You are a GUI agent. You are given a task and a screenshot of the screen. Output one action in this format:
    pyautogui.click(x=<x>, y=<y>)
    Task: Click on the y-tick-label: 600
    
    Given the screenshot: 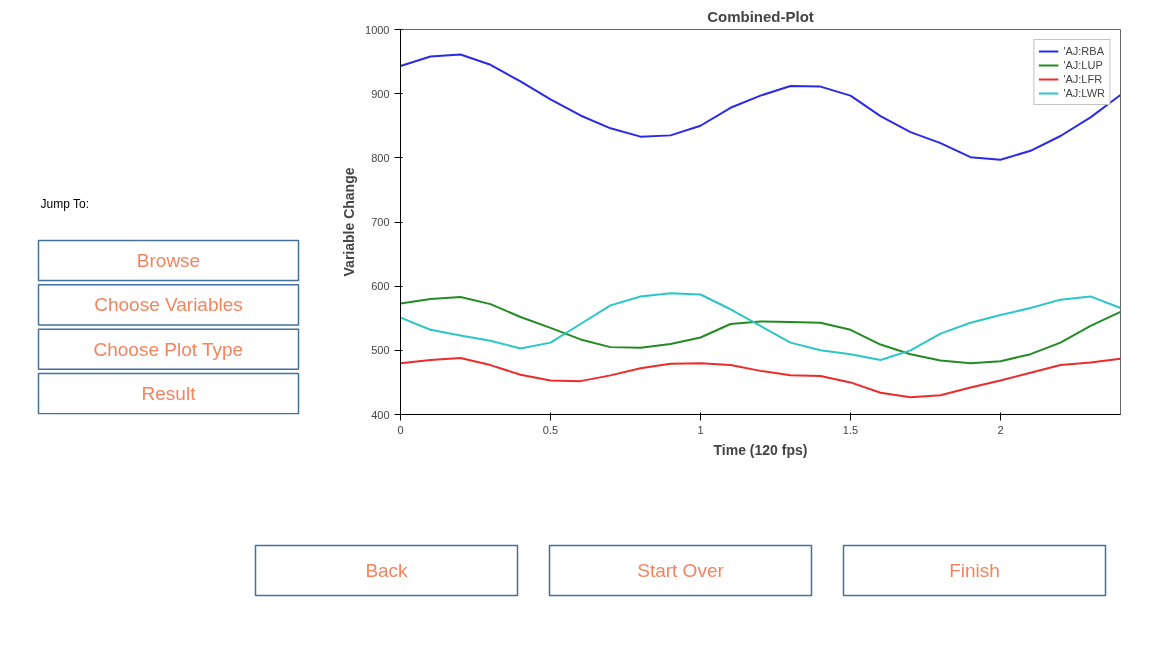 What is the action you would take?
    pyautogui.click(x=380, y=286)
    